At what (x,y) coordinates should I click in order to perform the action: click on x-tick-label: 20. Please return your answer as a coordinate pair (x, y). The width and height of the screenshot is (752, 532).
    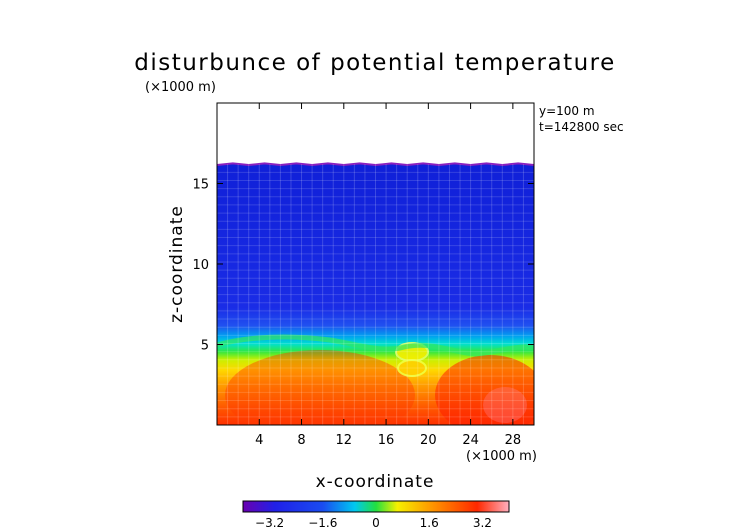
    Looking at the image, I should click on (428, 440).